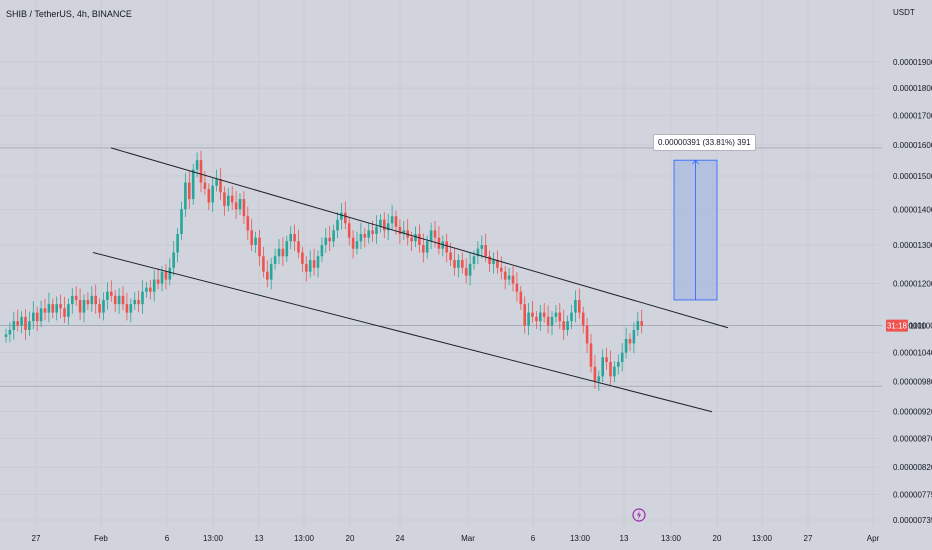  I want to click on currency-label: USDT, so click(904, 12).